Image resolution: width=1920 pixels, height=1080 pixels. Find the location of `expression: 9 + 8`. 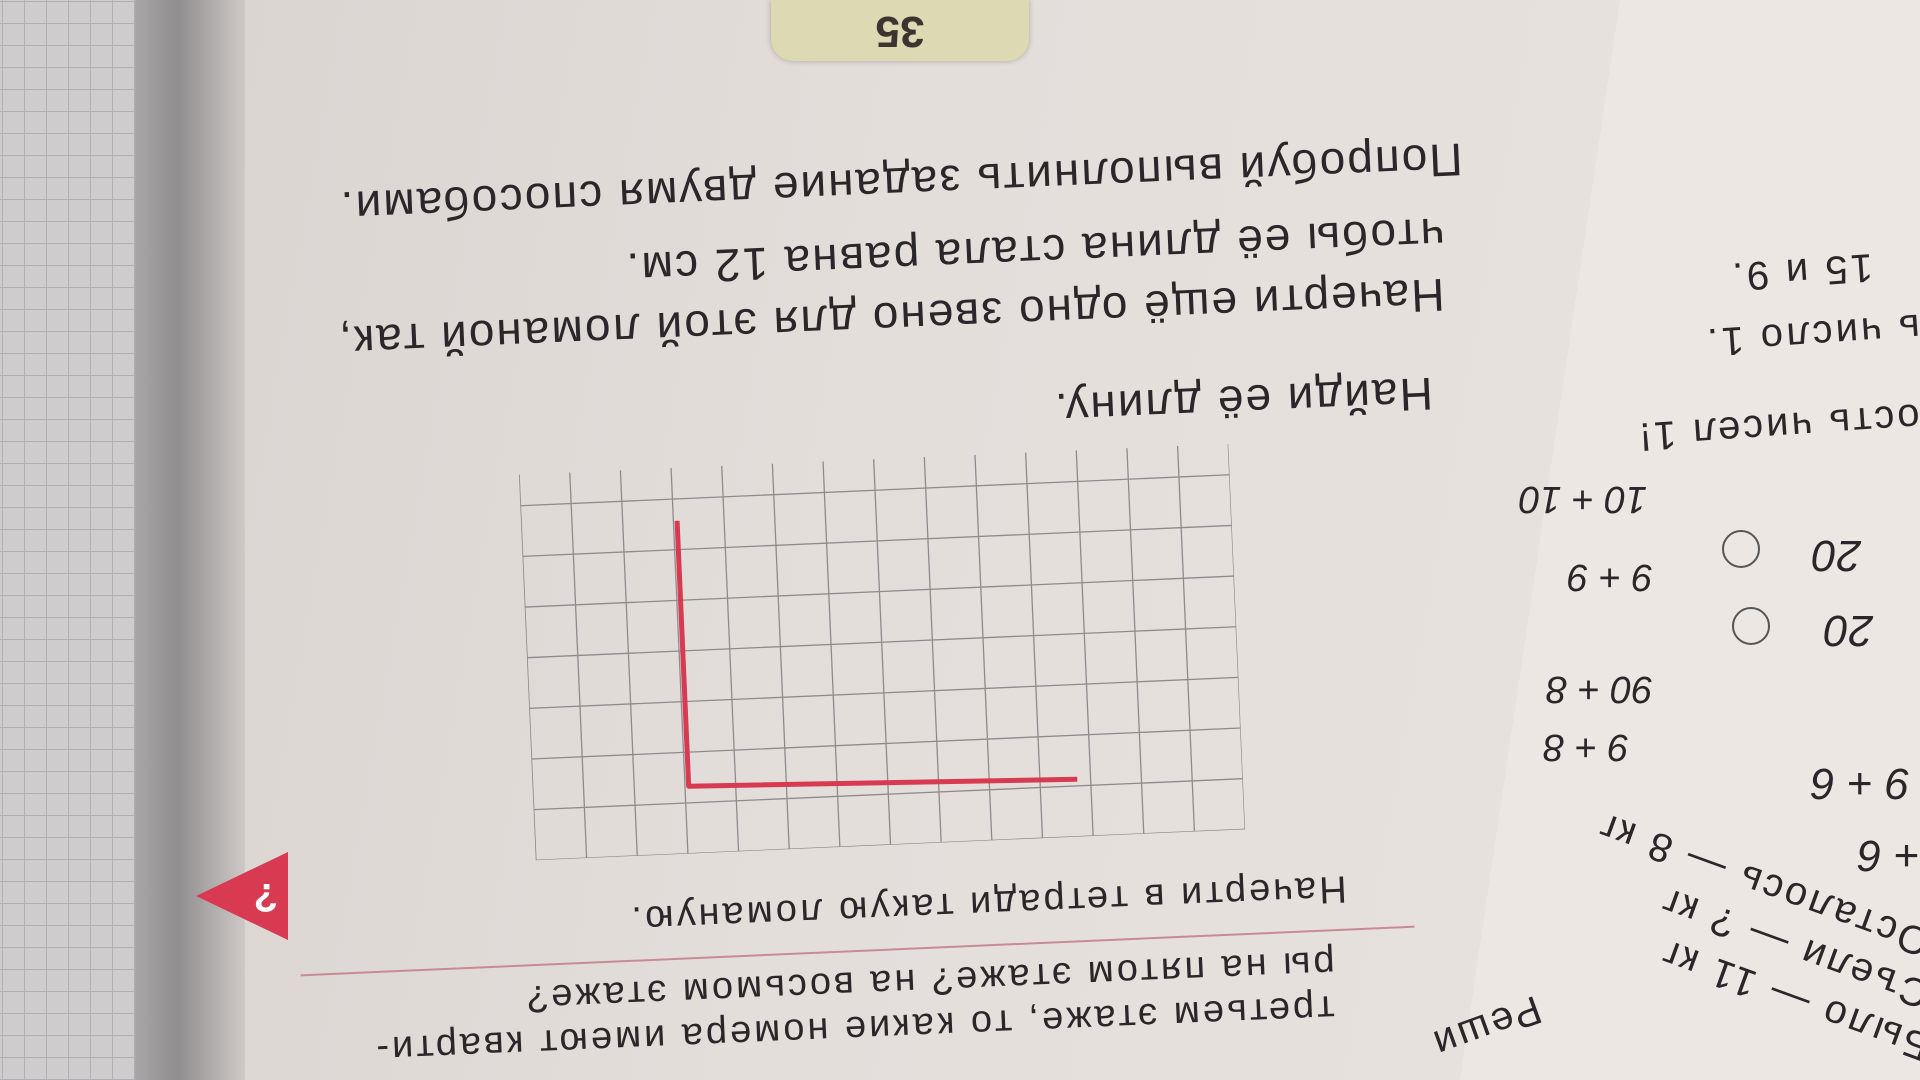

expression: 9 + 8 is located at coordinates (1586, 747).